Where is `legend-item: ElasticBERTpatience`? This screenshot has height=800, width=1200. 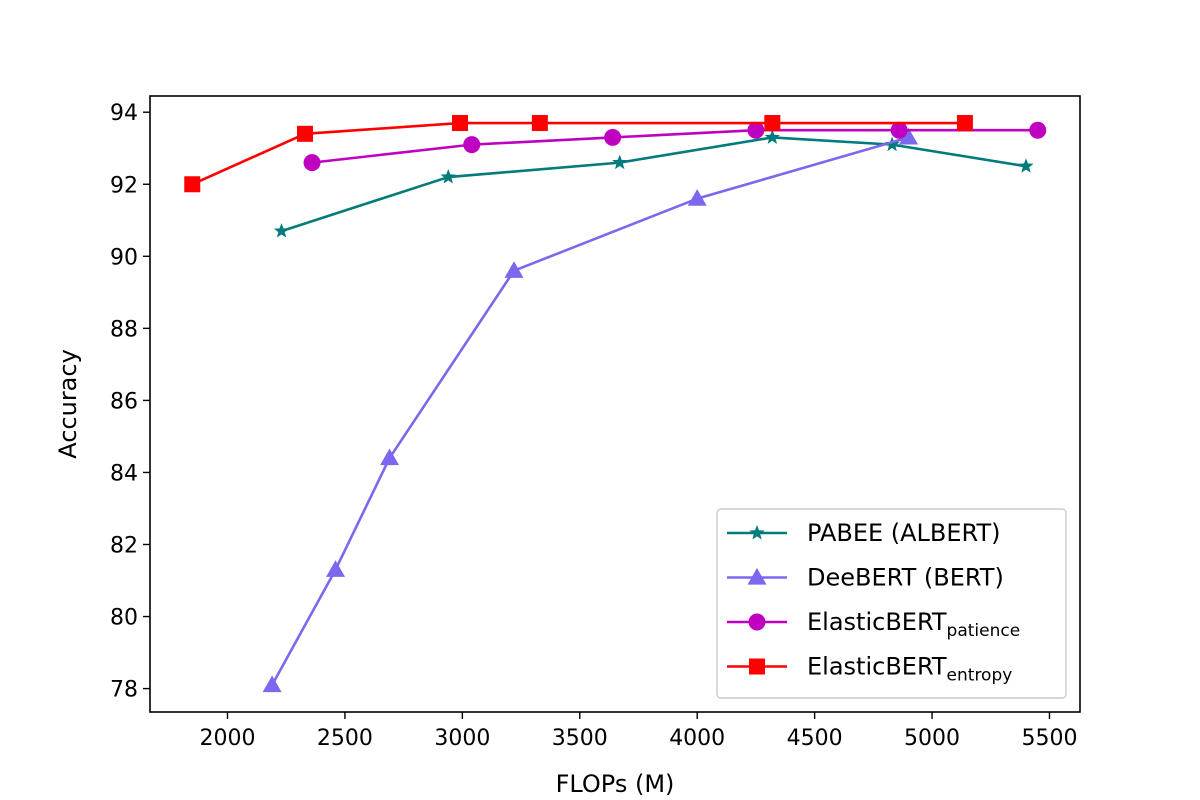
legend-item: ElasticBERTpatience is located at coordinates (873, 624).